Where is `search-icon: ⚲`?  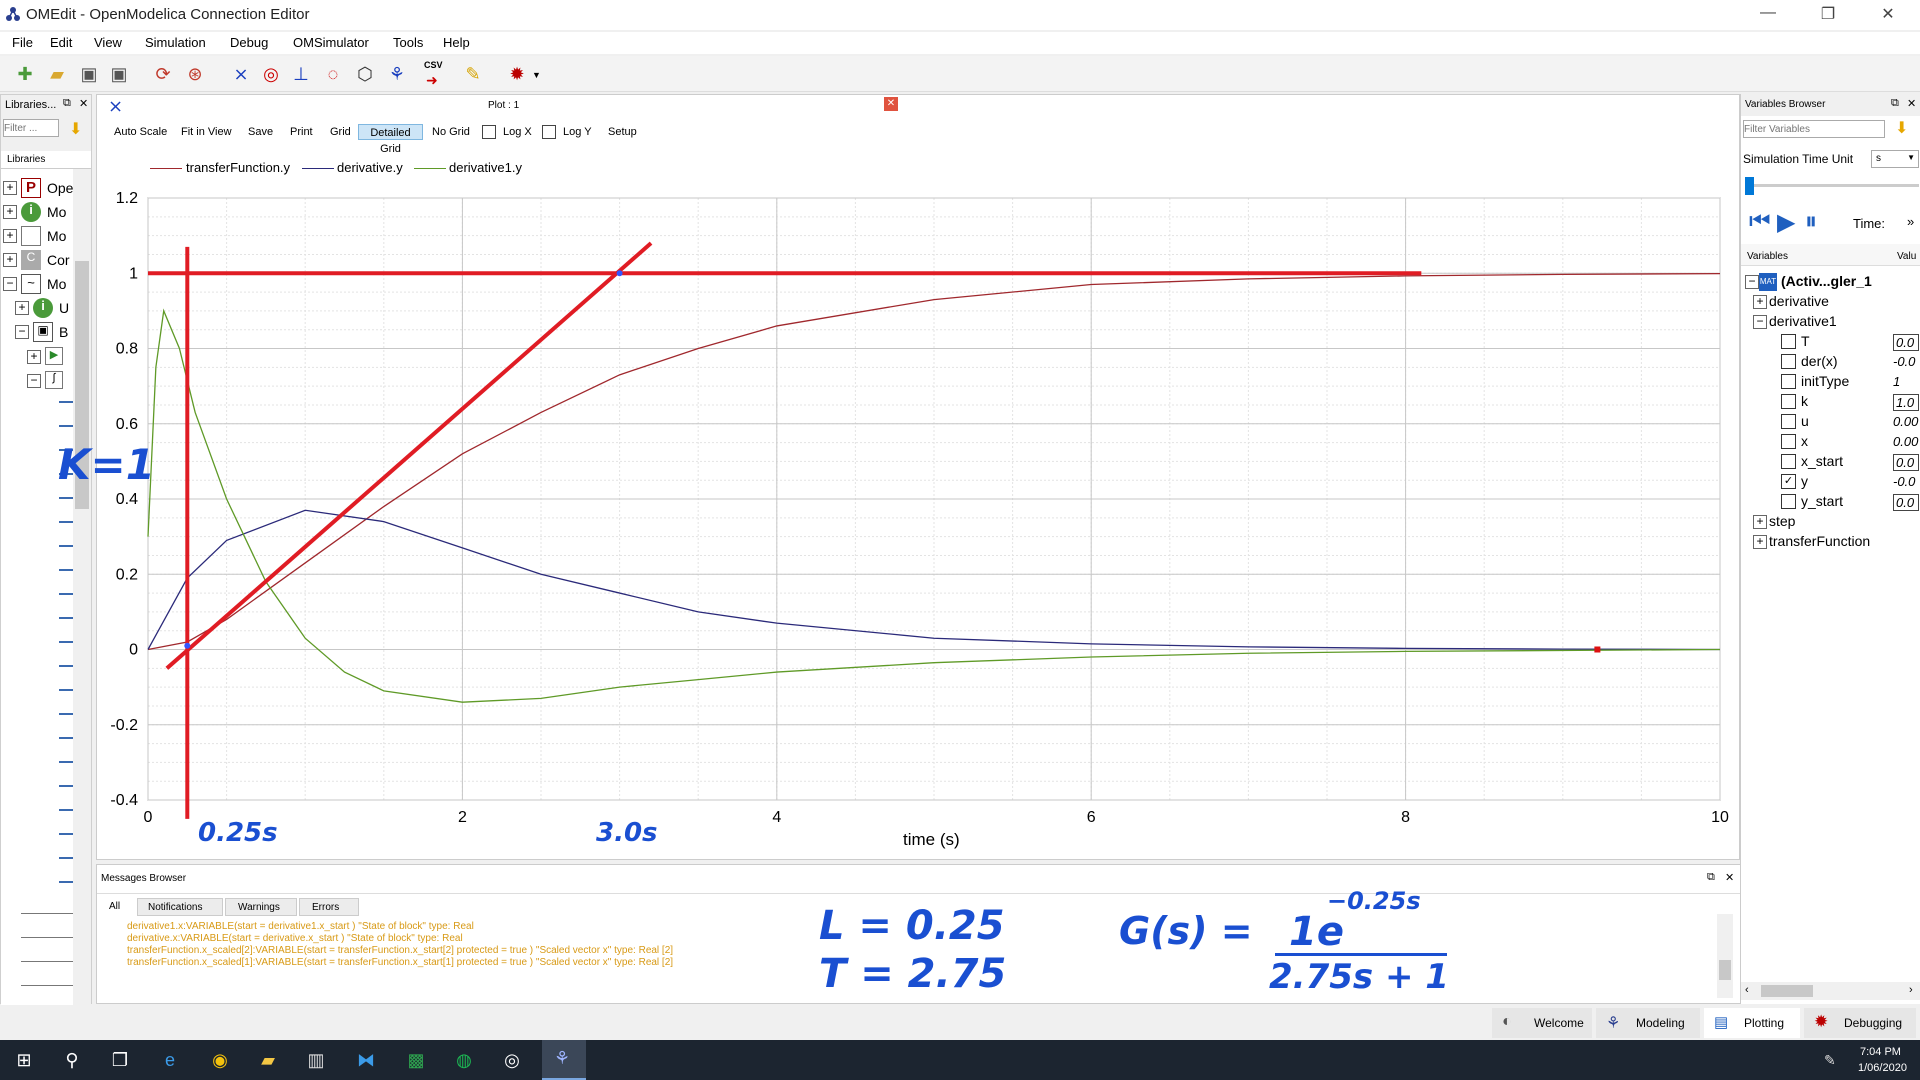 search-icon: ⚲ is located at coordinates (72, 1060).